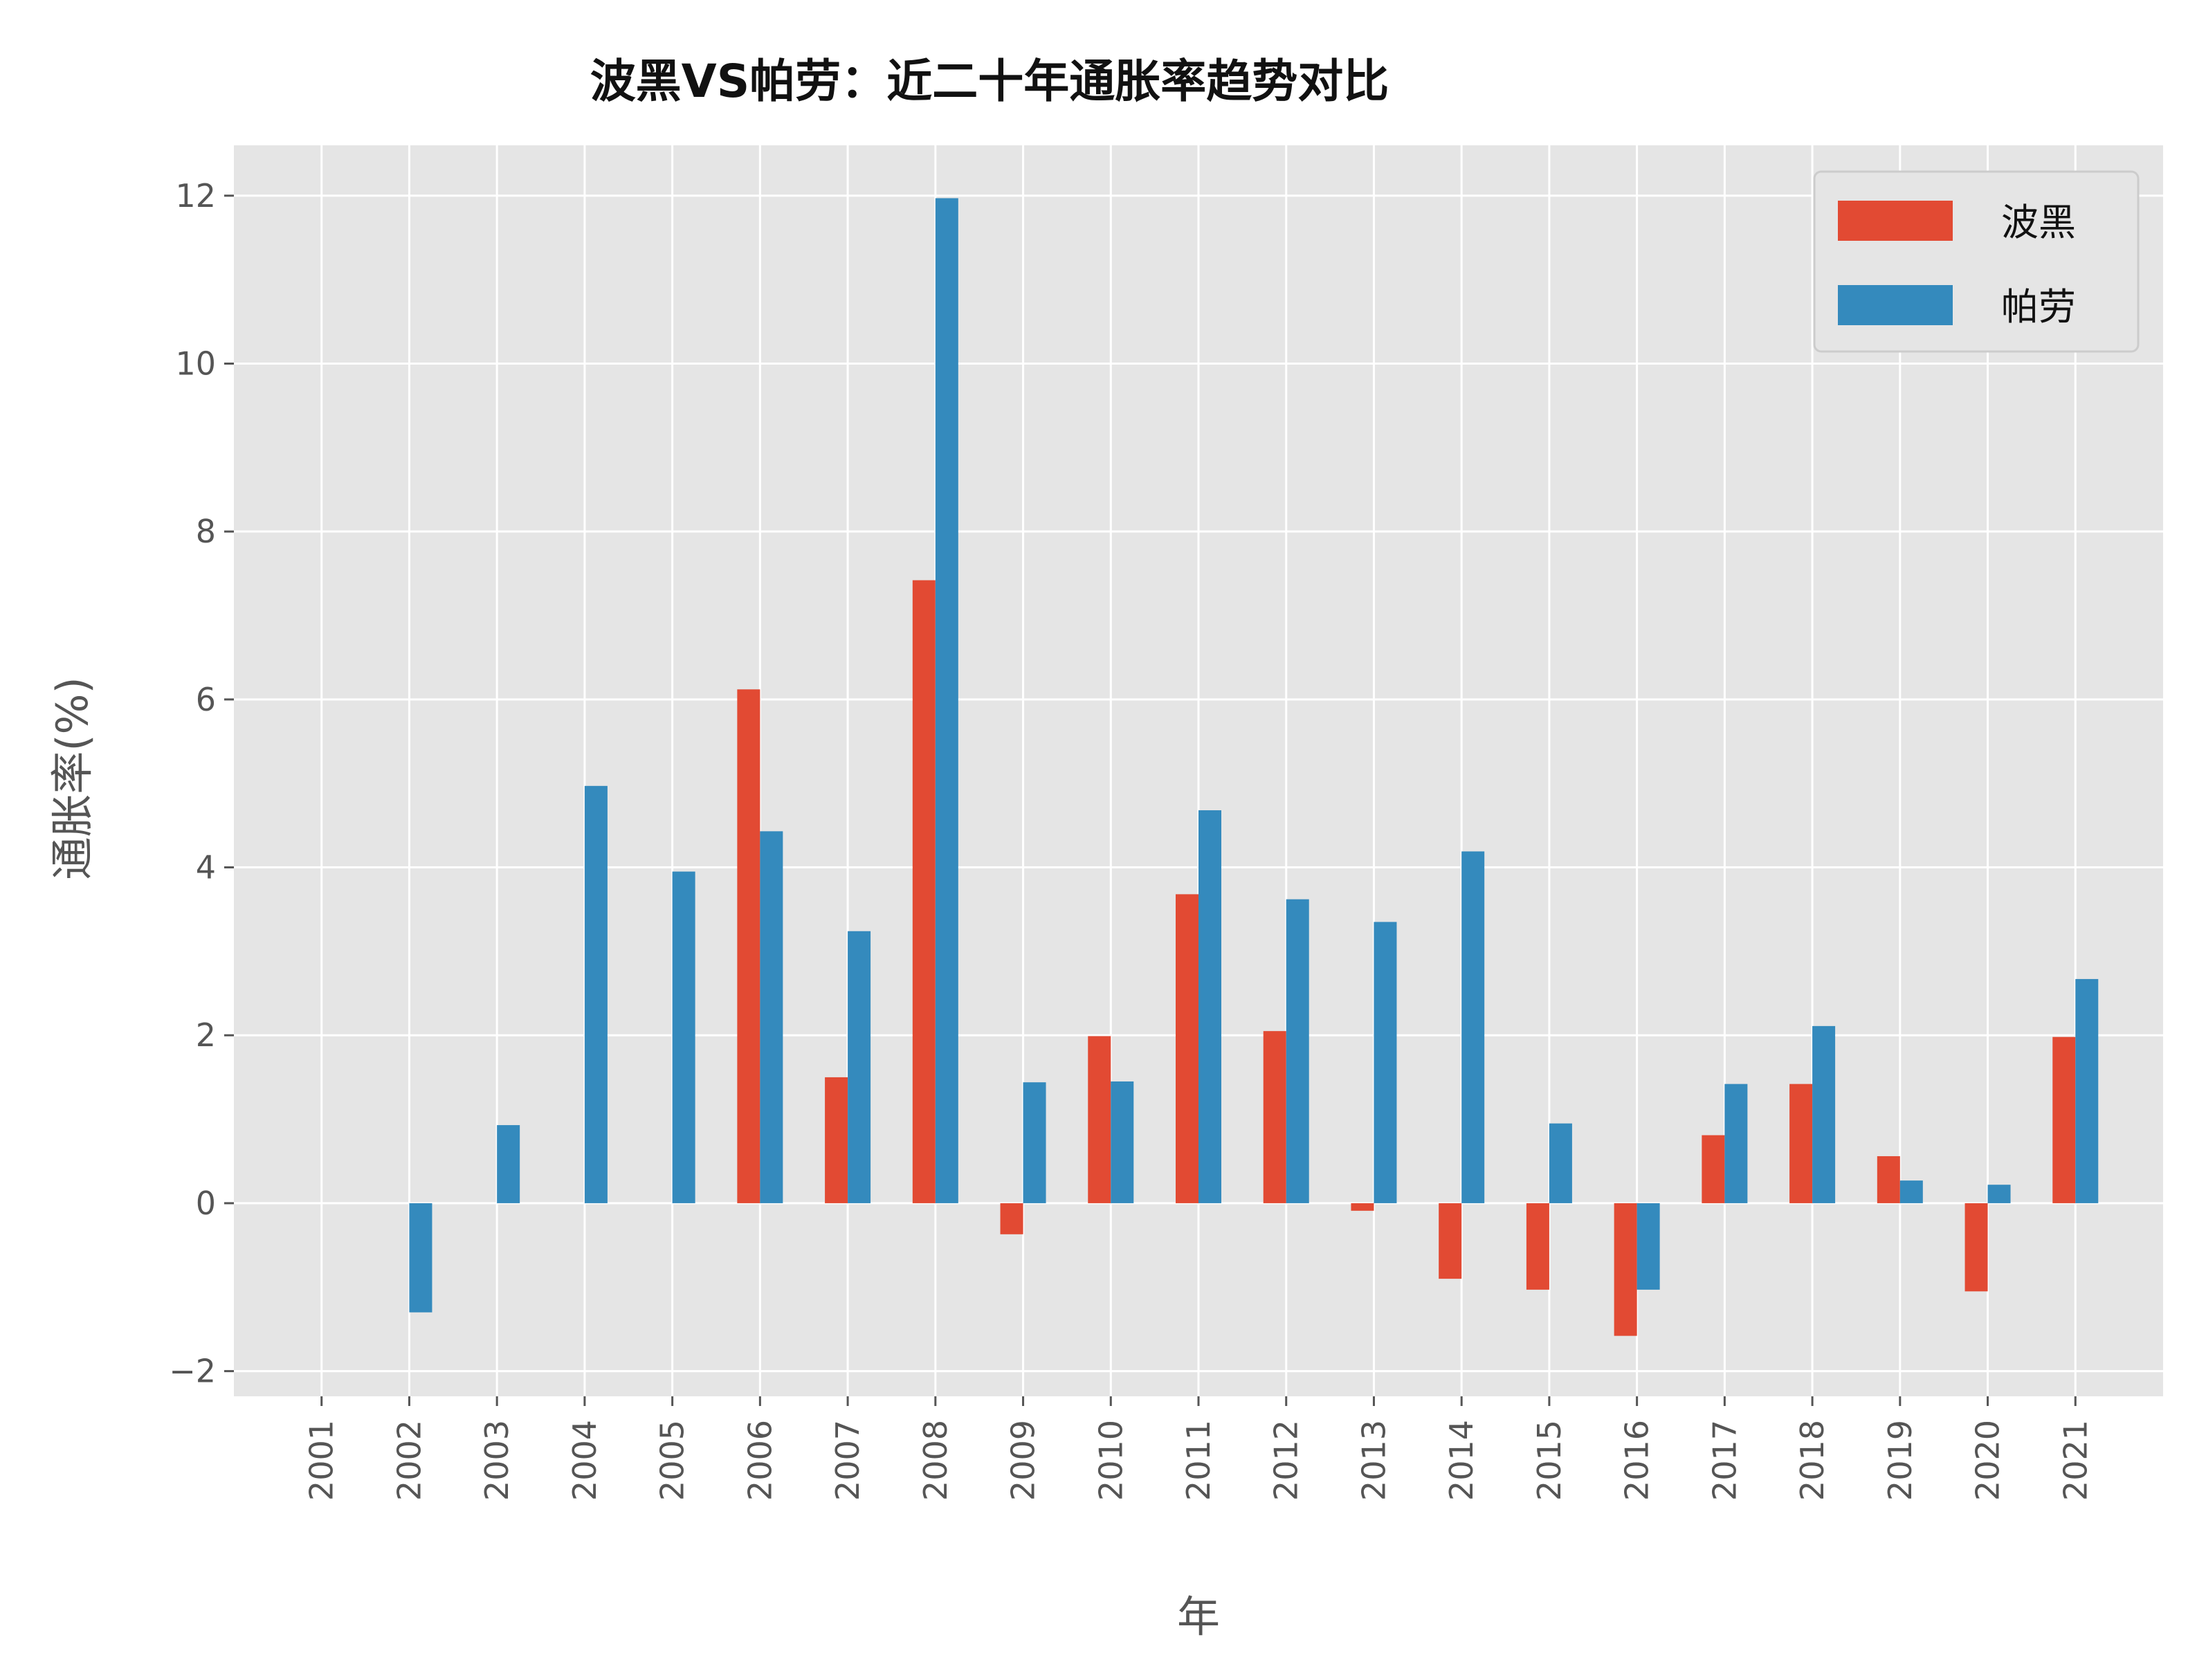  Describe the element at coordinates (1637, 1461) in the screenshot. I see `x-tick-label: 2016` at that location.